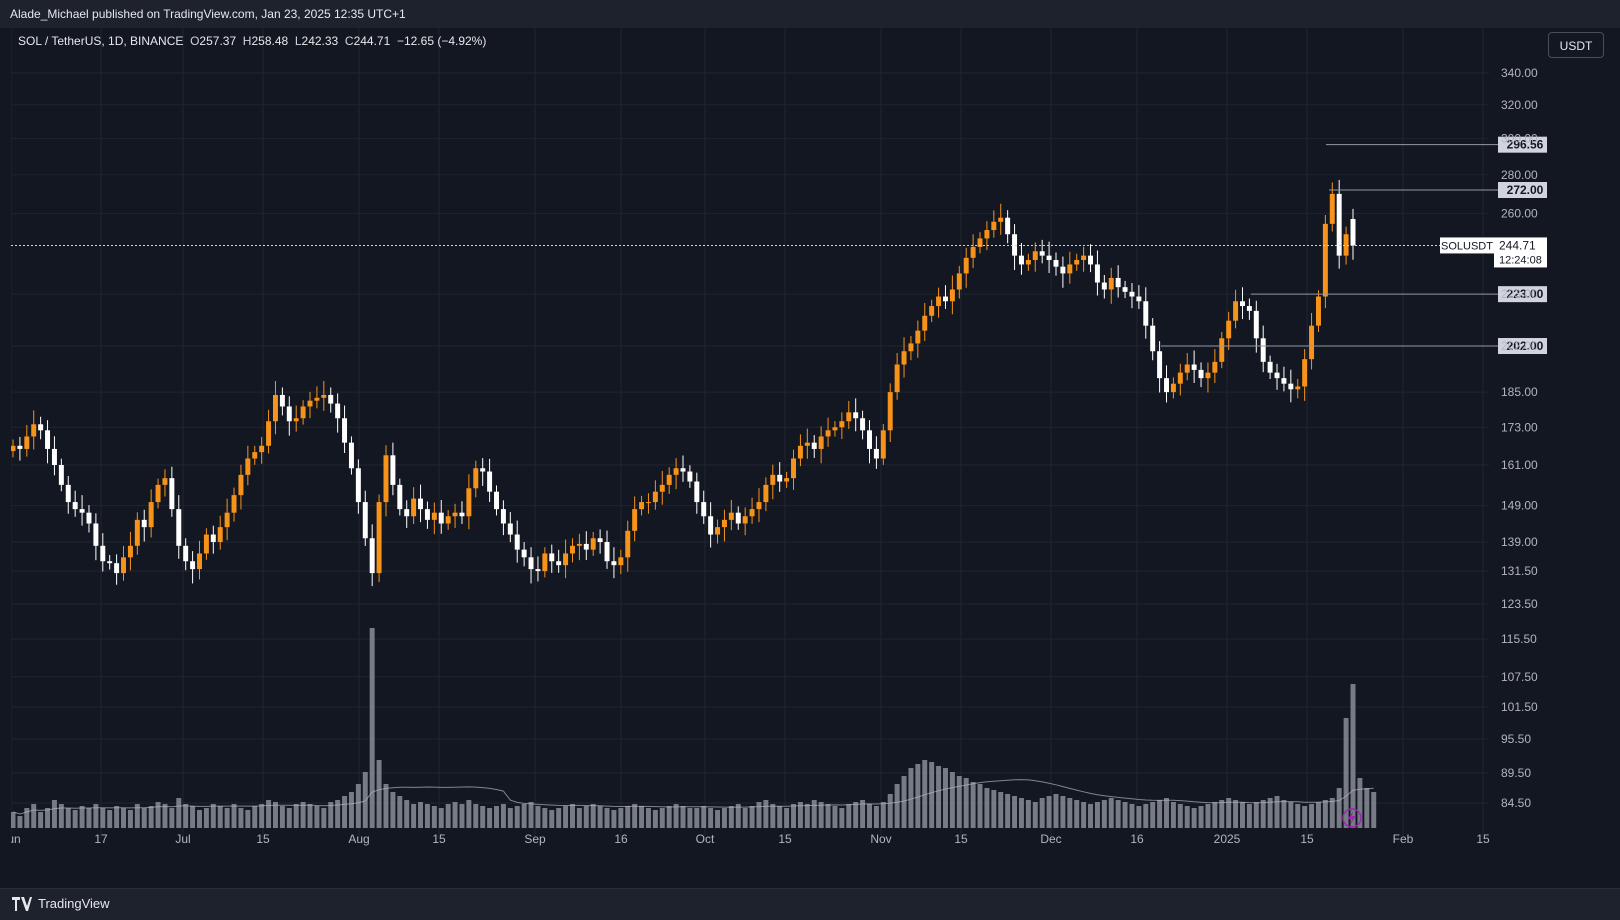  Describe the element at coordinates (22, 903) in the screenshot. I see `tradingview-logo-icon` at that location.